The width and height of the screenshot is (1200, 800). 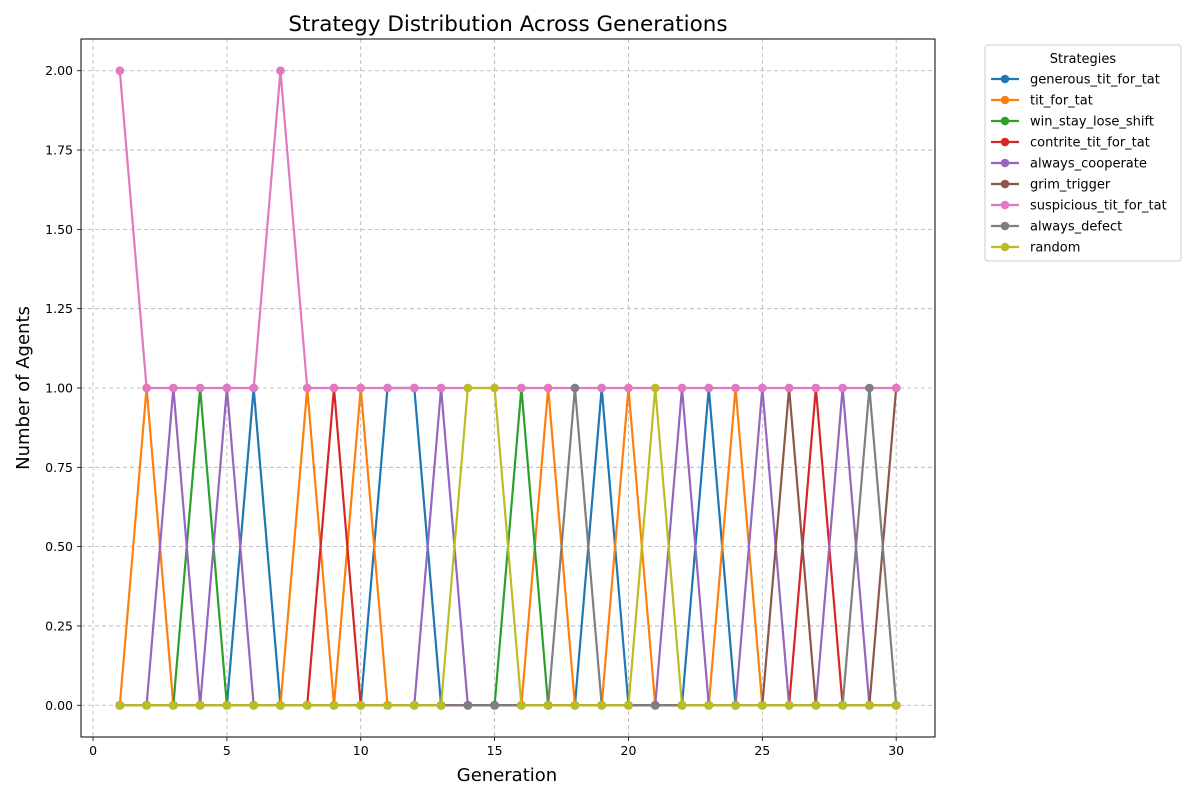 I want to click on legend-item: grim_trigger, so click(x=1051, y=185).